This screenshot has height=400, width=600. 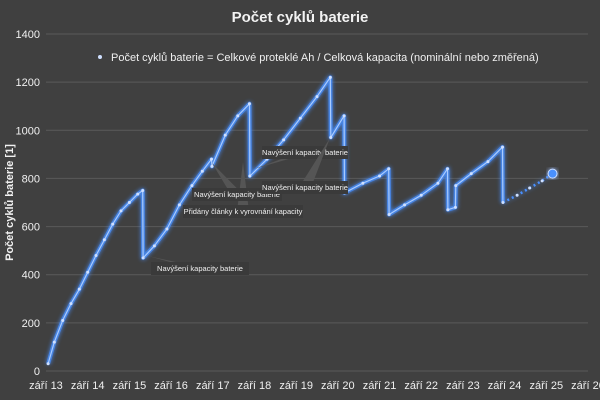 What do you see at coordinates (546, 386) in the screenshot?
I see `x-tick-label: září 25` at bounding box center [546, 386].